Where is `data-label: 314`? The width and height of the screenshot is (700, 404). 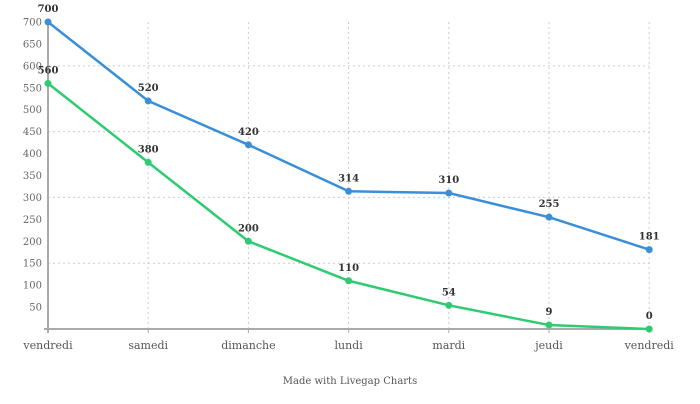 data-label: 314 is located at coordinates (348, 178).